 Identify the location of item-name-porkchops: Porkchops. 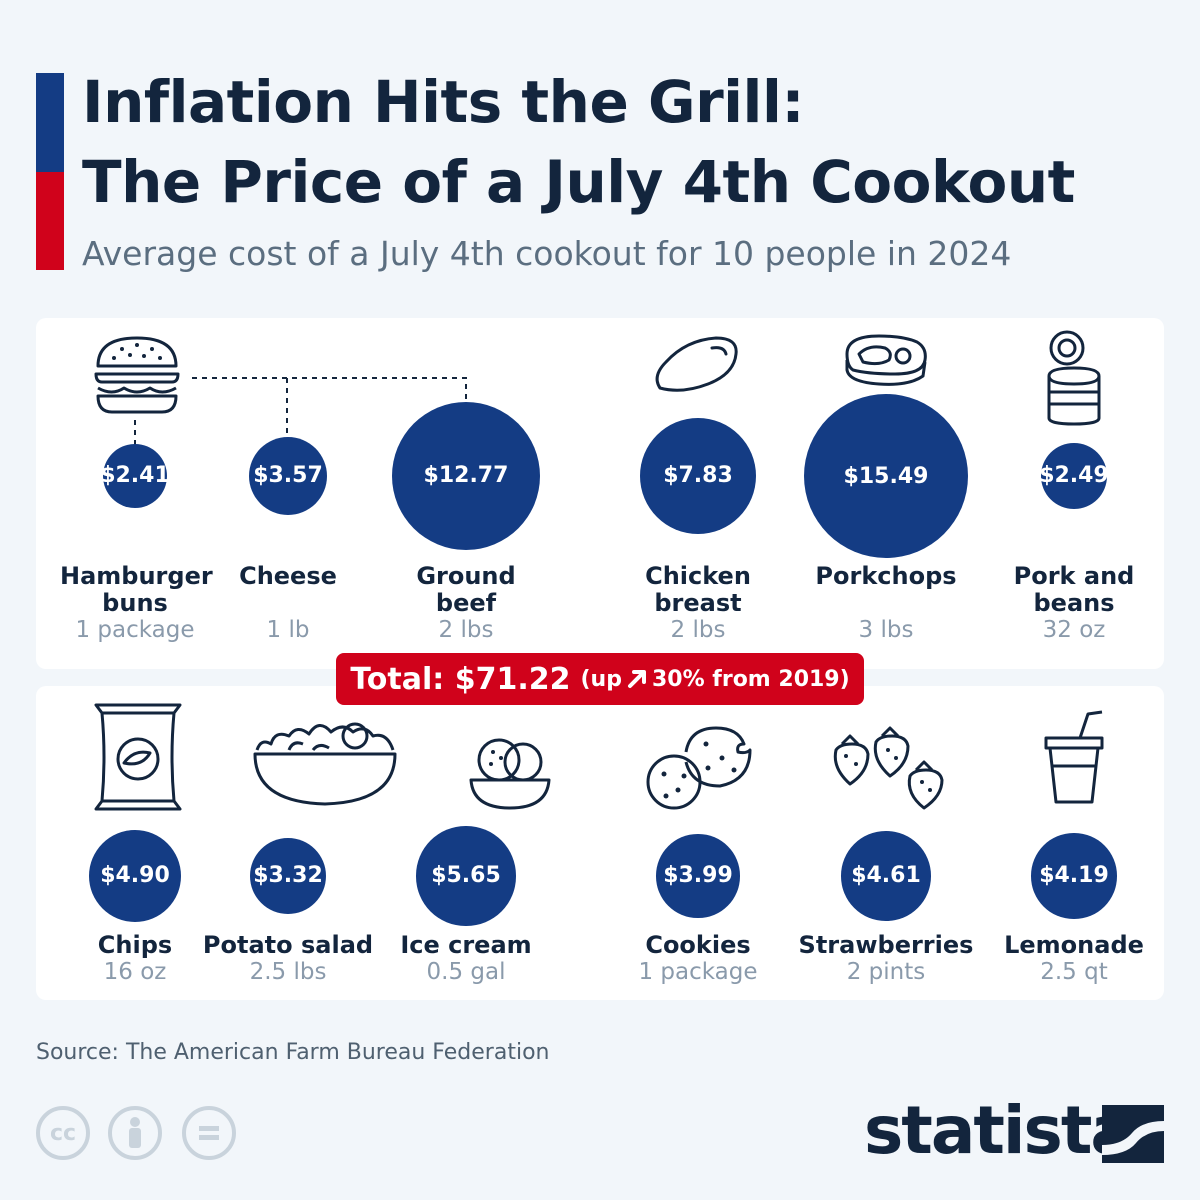
(886, 576).